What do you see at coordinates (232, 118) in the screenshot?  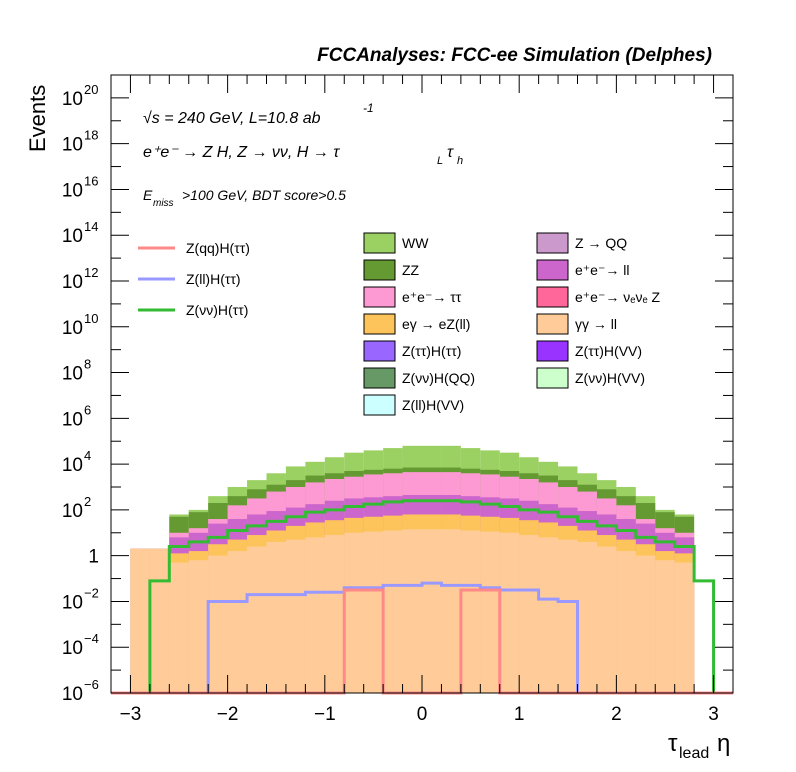 I see `energy-text: √s = 240 GeV, L=10.8 ab` at bounding box center [232, 118].